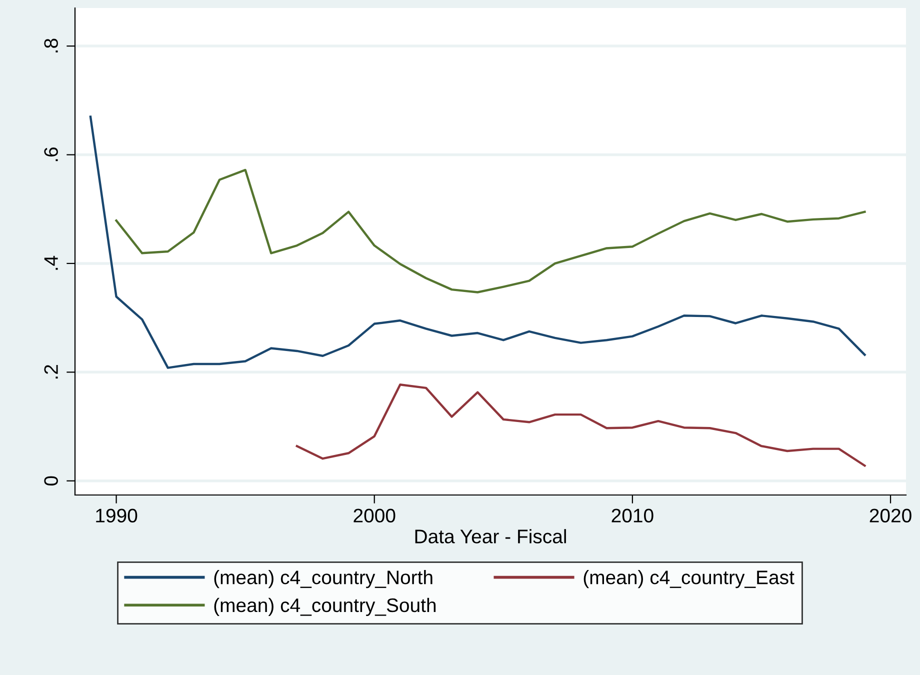 Image resolution: width=920 pixels, height=675 pixels. What do you see at coordinates (51, 371) in the screenshot?
I see `y-tick-label: .2` at bounding box center [51, 371].